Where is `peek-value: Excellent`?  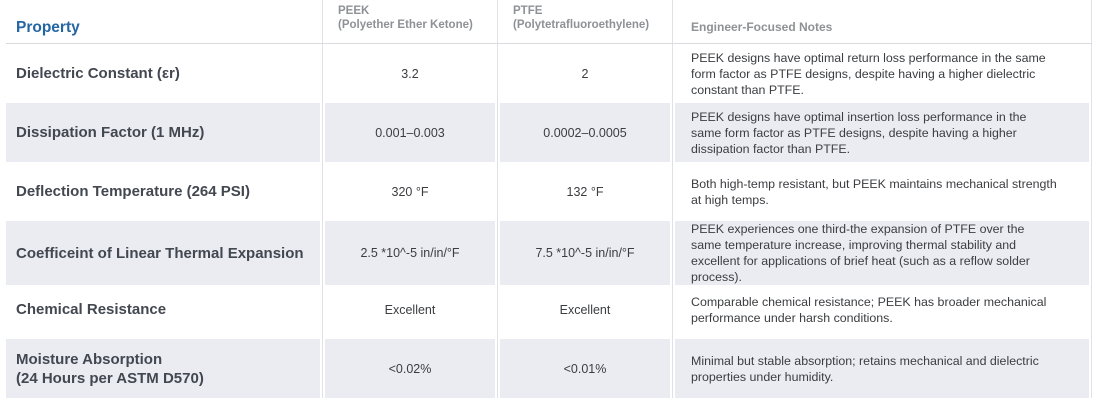 peek-value: Excellent is located at coordinates (410, 309).